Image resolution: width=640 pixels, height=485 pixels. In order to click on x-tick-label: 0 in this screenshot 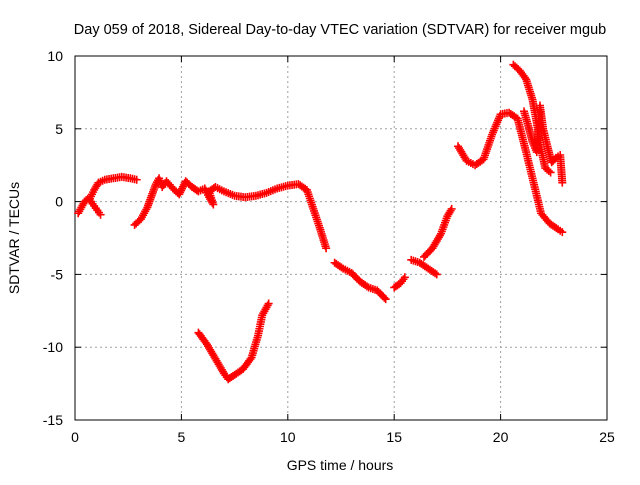, I will do `click(75, 437)`.